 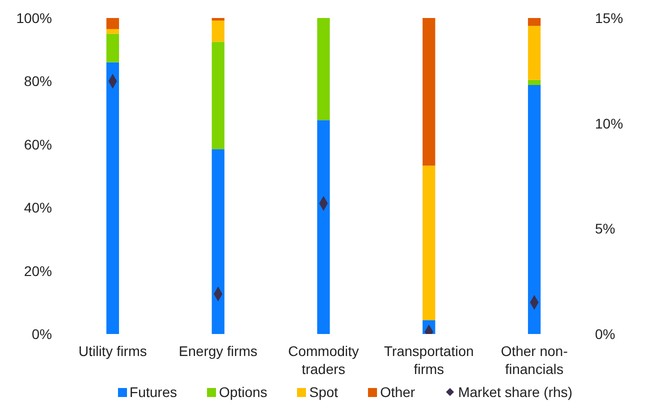 What do you see at coordinates (243, 392) in the screenshot?
I see `legend-label: Options` at bounding box center [243, 392].